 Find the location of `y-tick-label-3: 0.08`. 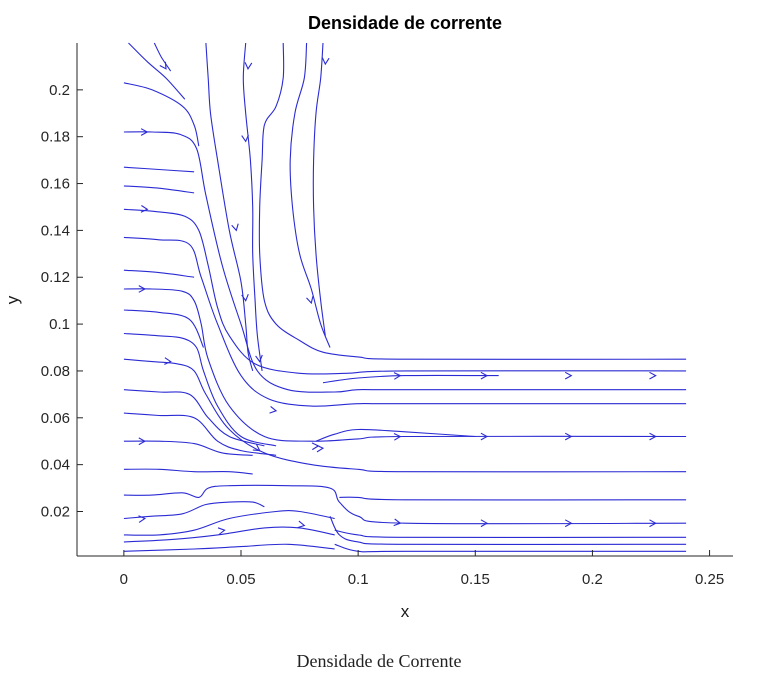

y-tick-label-3: 0.08 is located at coordinates (55, 371).